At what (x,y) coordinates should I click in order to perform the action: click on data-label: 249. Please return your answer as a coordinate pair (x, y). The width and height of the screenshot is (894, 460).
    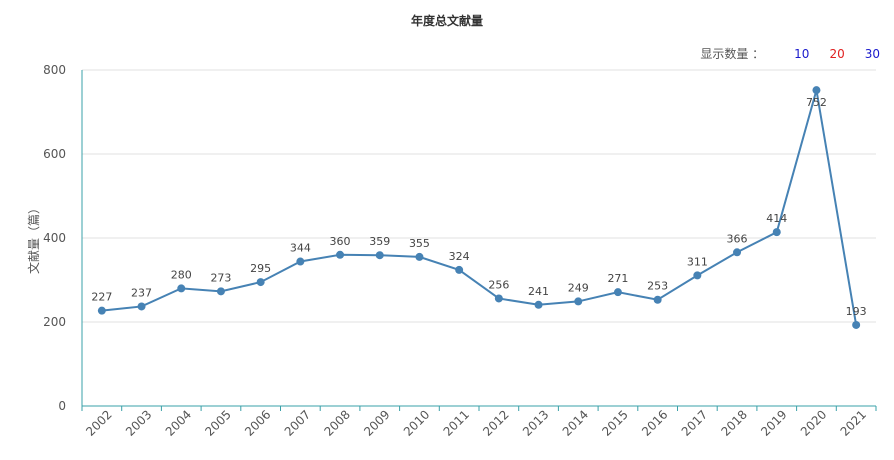
    Looking at the image, I should click on (578, 287).